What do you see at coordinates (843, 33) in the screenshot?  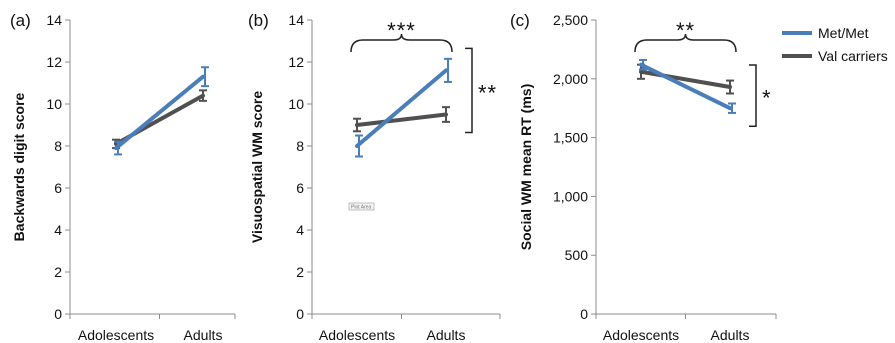 I see `legend-label-met-met: Met/Met` at bounding box center [843, 33].